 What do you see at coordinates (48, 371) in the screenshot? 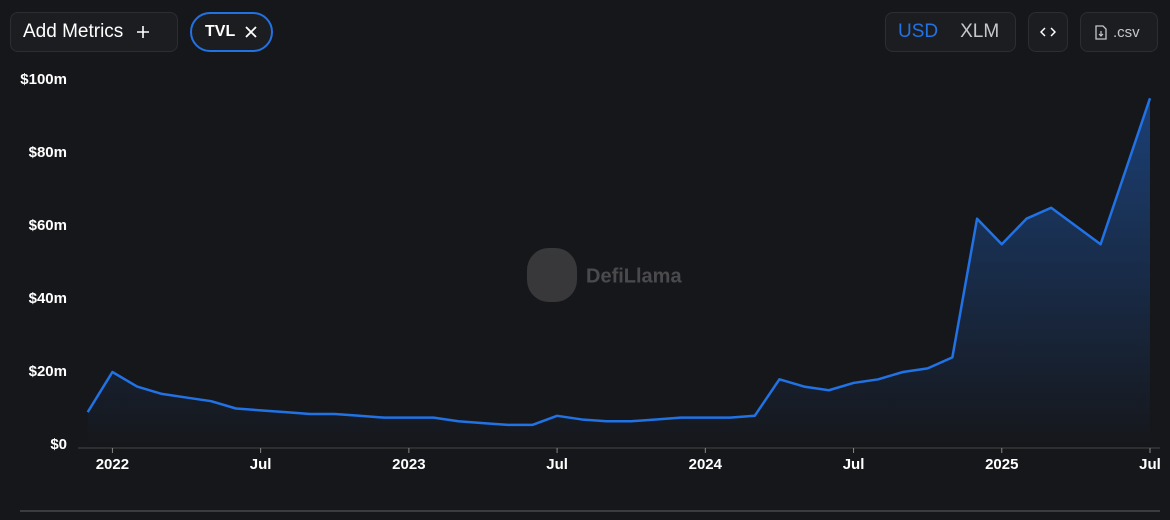
I see `y-tick-label: $20m` at bounding box center [48, 371].